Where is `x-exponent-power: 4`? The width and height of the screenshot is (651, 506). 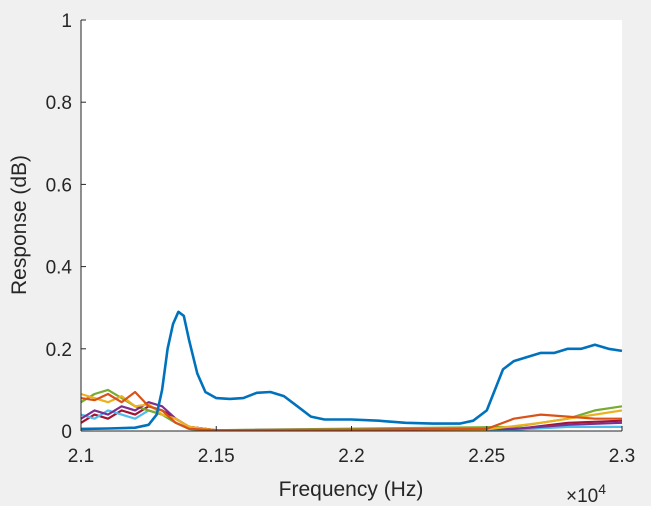 x-exponent-power: 4 is located at coordinates (602, 489).